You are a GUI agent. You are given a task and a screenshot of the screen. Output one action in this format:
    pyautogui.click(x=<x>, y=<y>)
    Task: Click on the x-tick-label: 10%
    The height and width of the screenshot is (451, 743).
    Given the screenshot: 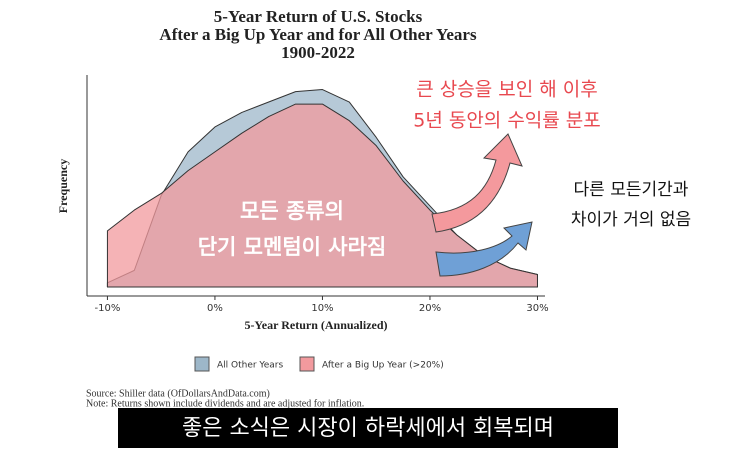 What is the action you would take?
    pyautogui.click(x=322, y=308)
    